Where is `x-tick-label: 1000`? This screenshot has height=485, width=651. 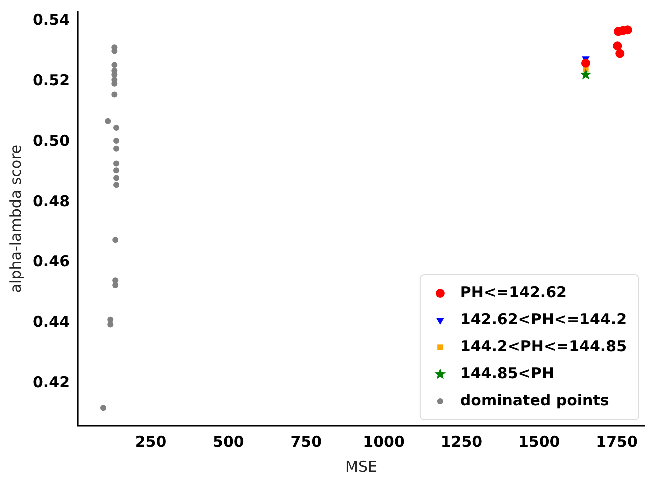
x-tick-label: 1000 is located at coordinates (384, 441).